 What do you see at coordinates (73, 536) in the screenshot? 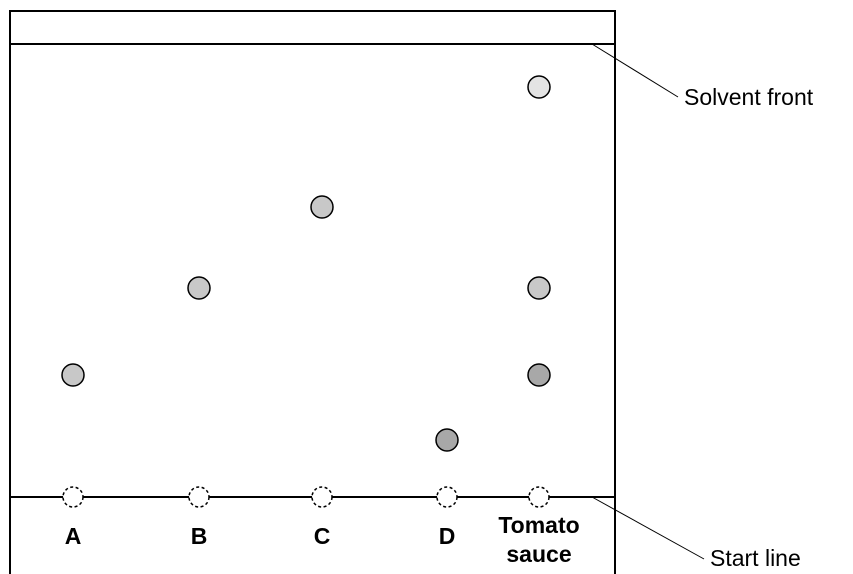
I see `lane-label-a: A` at bounding box center [73, 536].